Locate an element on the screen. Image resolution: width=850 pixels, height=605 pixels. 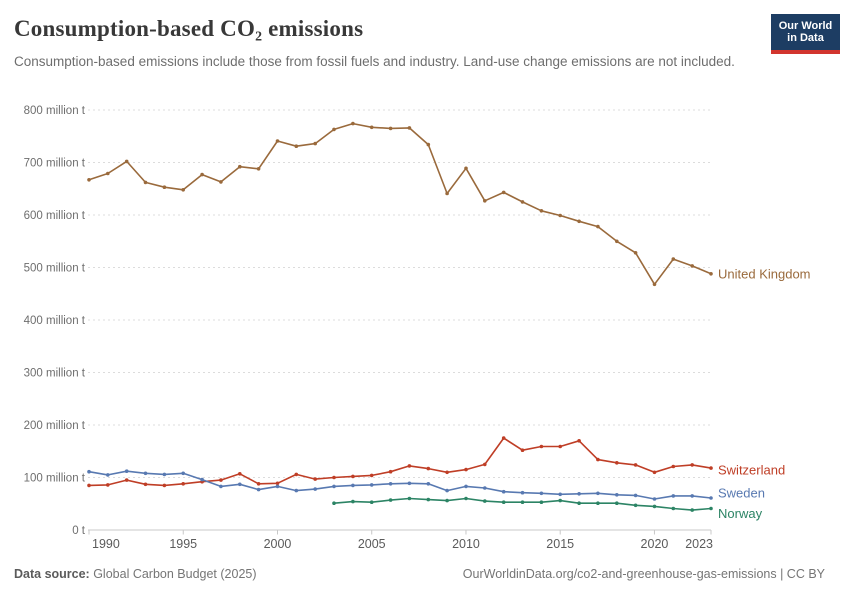
owid-logo-accent-bar is located at coordinates (805, 52).